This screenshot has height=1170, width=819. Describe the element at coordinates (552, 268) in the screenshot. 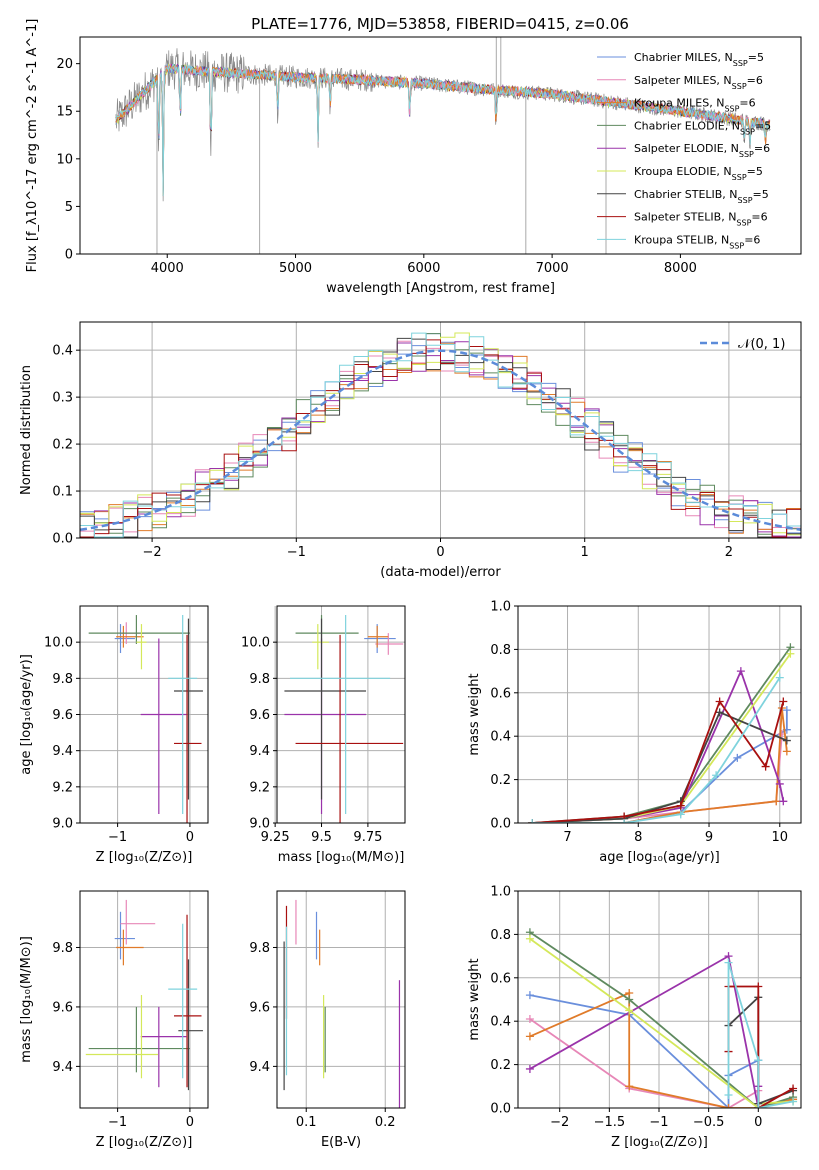

I see `x-tick-label: 7000` at that location.